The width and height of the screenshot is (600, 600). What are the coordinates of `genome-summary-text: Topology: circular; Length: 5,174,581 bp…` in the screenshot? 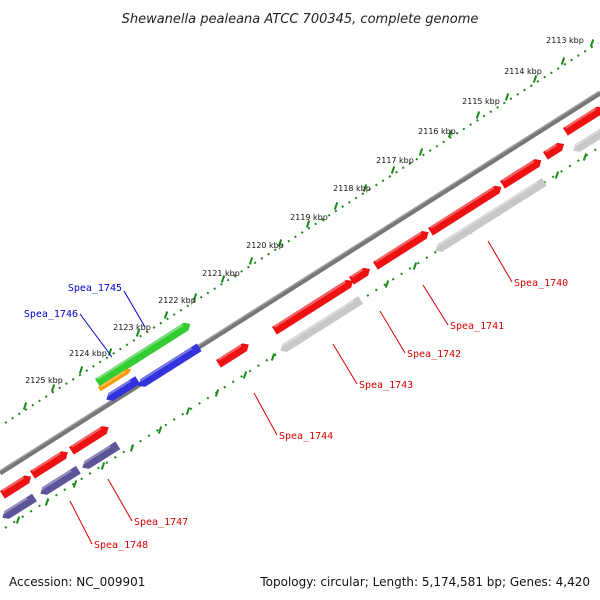 It's located at (424, 582).